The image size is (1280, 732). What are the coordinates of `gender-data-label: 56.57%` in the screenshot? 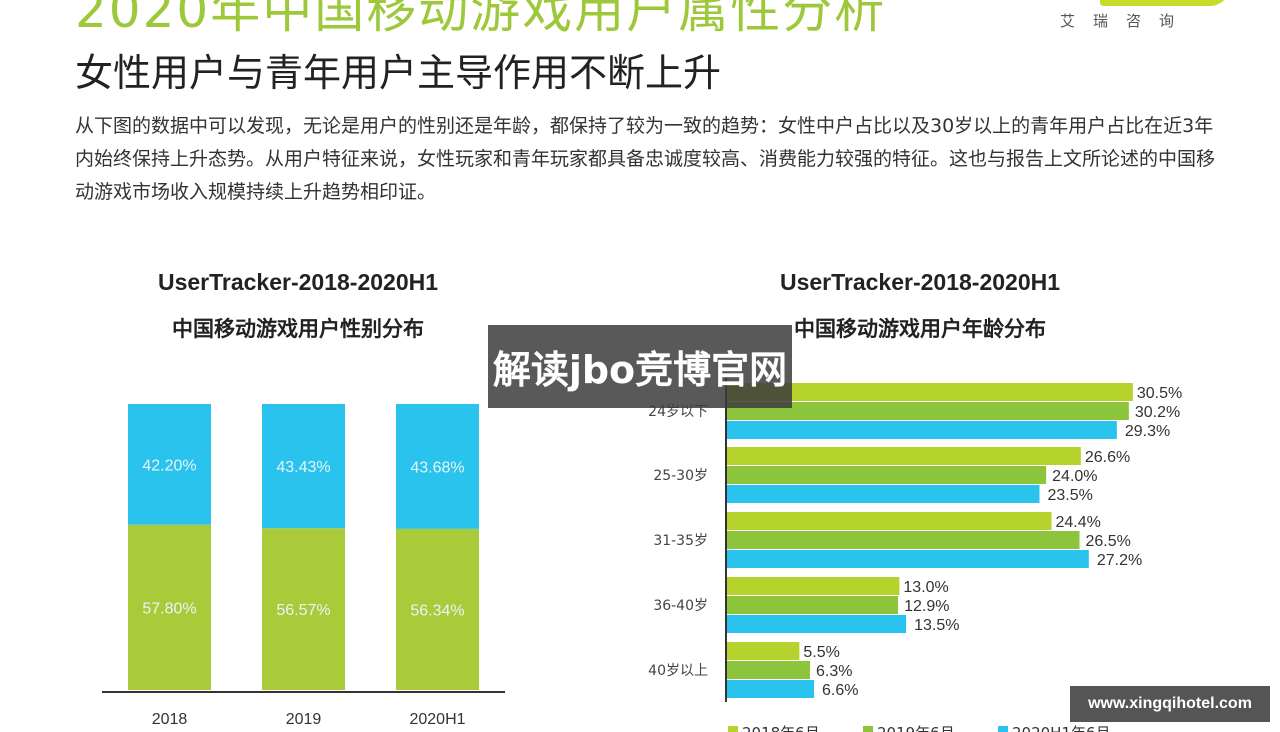 It's located at (303, 610).